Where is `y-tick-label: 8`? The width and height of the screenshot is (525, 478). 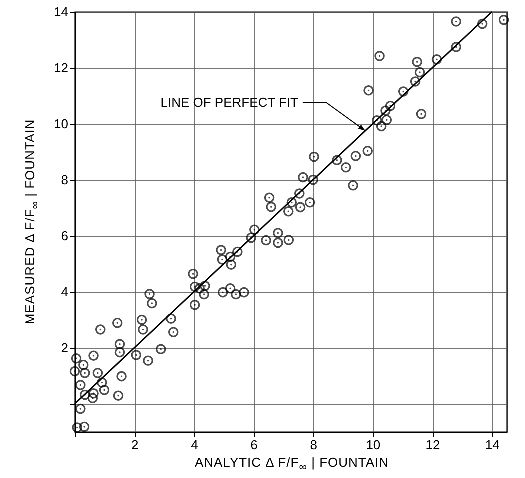
y-tick-label: 8 is located at coordinates (64, 180).